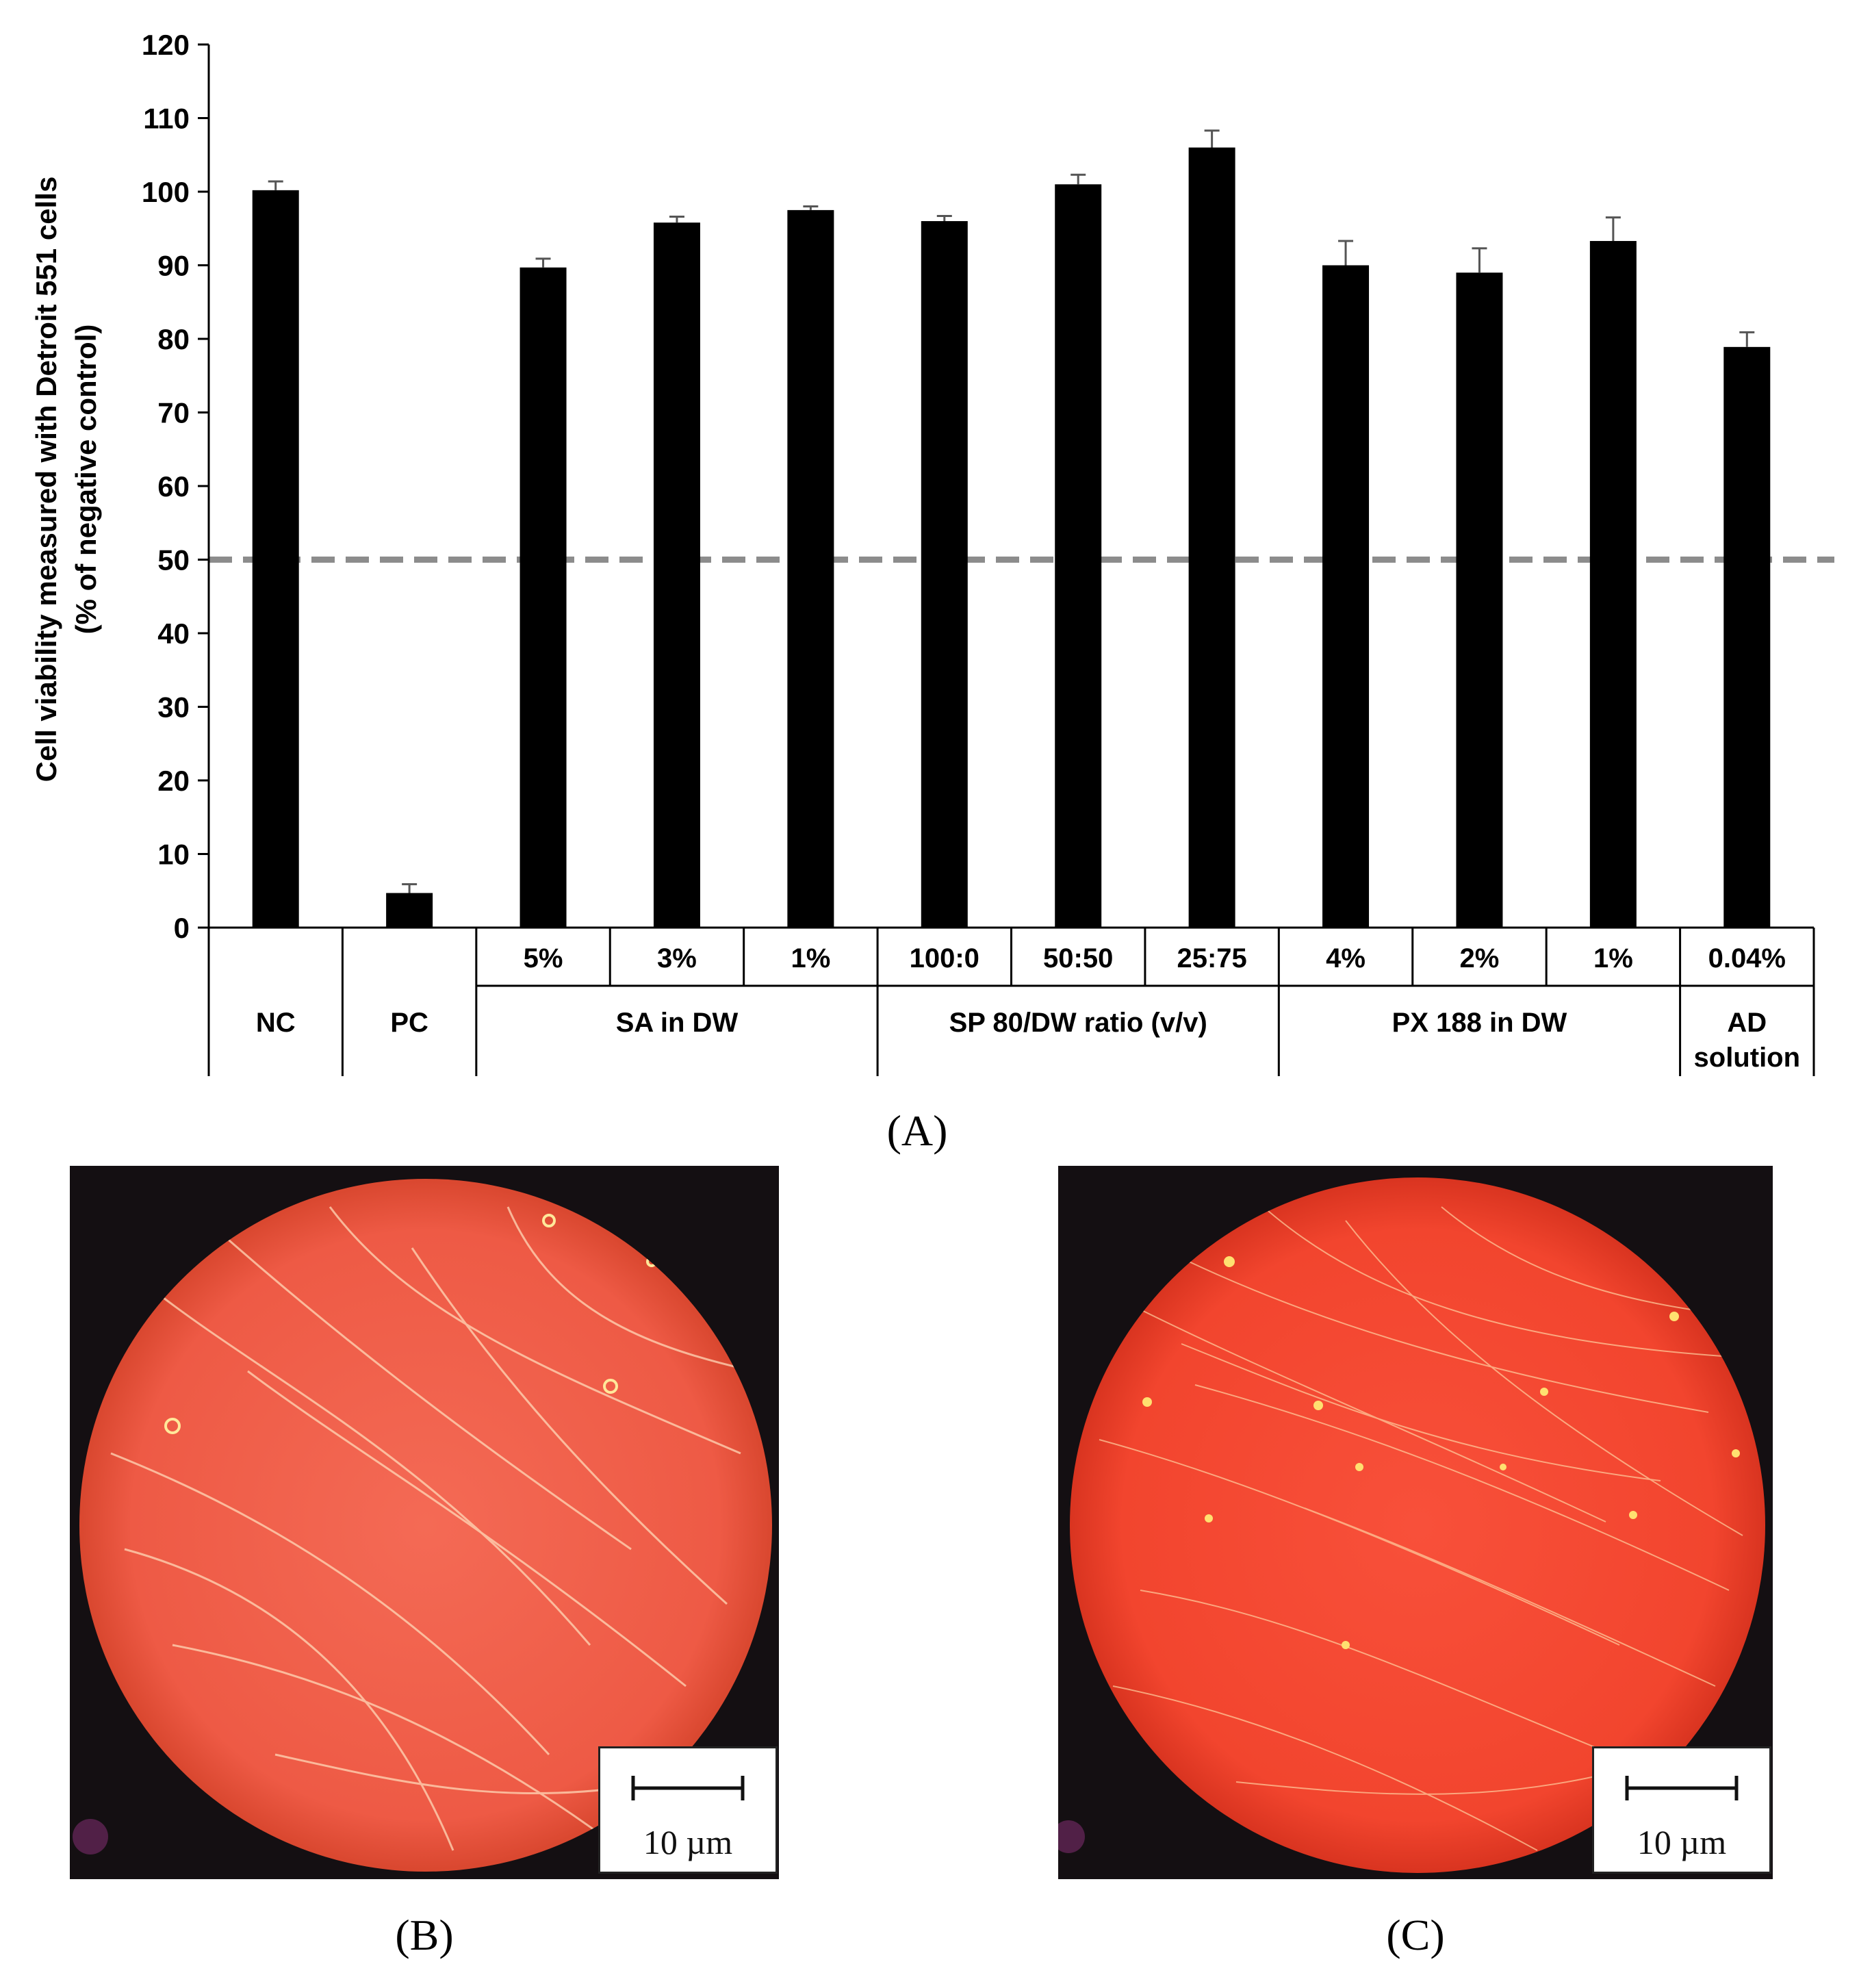 The image size is (1859, 1988). Describe the element at coordinates (1747, 958) in the screenshot. I see `x-tick-label-11: 0.04%` at that location.